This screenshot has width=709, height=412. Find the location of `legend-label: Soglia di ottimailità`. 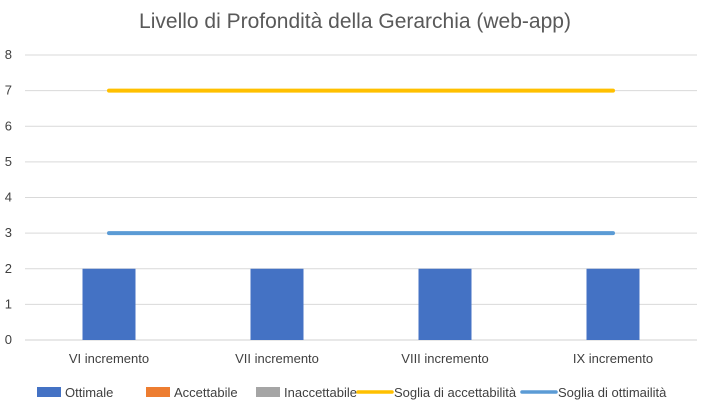

legend-label: Soglia di ottimailità is located at coordinates (612, 392).